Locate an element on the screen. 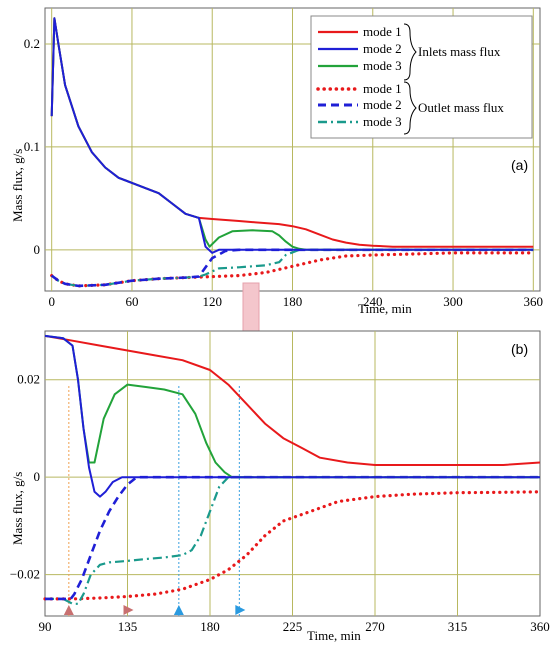 The height and width of the screenshot is (653, 550). ylabel-b: Mass flux, g/s is located at coordinates (17, 508).